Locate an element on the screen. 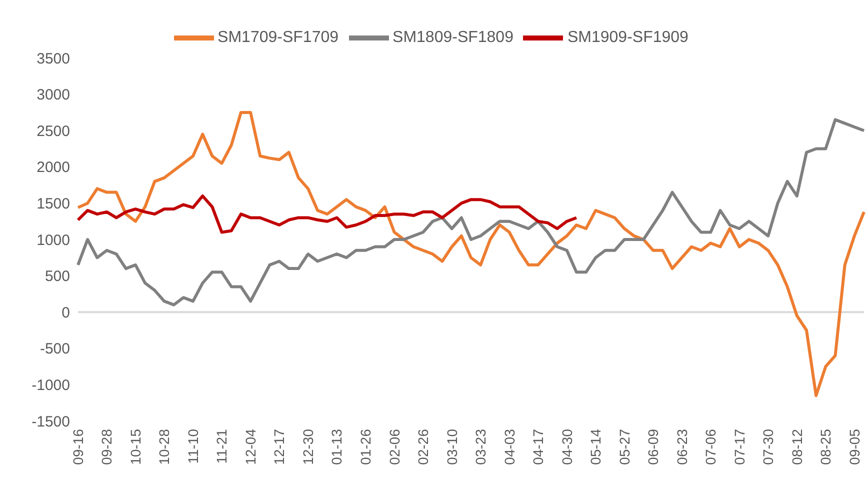 This screenshot has width=868, height=481. x-tick-label: 02-26 is located at coordinates (423, 446).